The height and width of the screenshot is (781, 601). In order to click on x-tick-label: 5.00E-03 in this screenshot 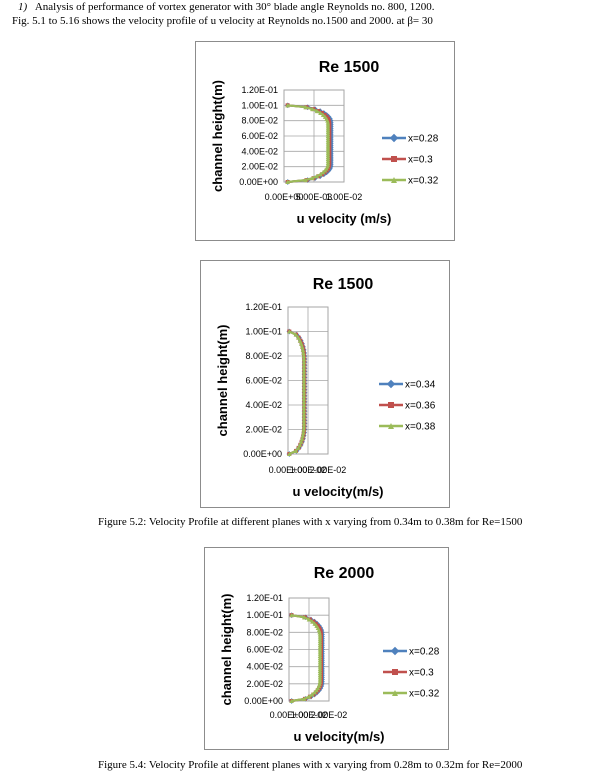, I will do `click(314, 197)`.